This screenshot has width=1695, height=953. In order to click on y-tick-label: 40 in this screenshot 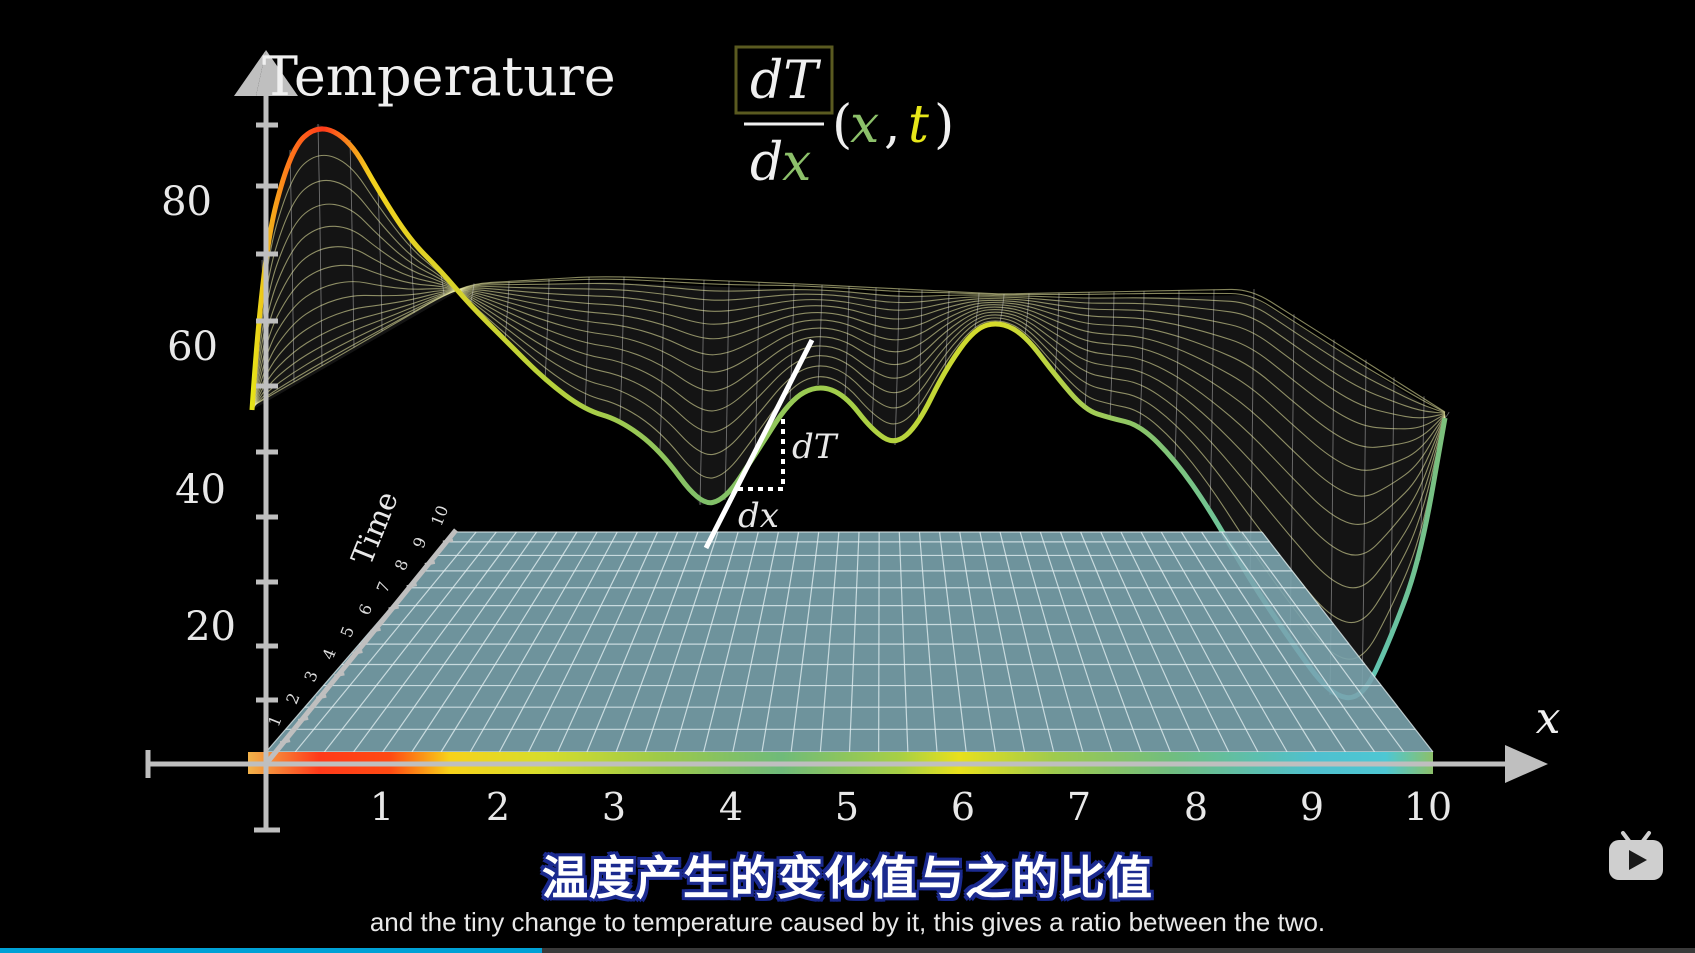, I will do `click(200, 490)`.